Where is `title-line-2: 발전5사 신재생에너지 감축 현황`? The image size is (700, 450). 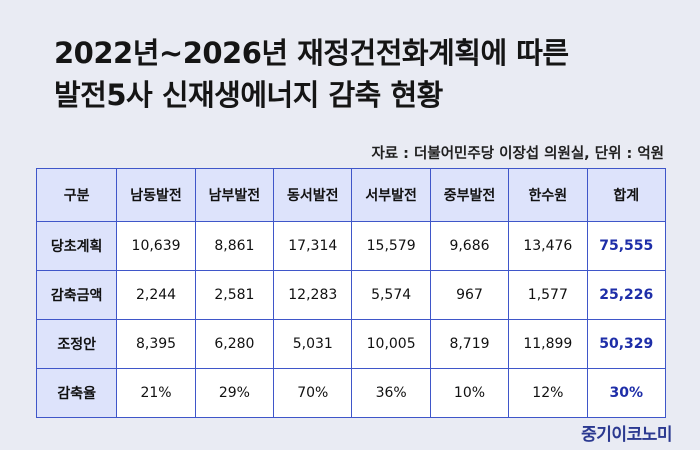
title-line-2: 발전5사 신재생에너지 감축 현황 is located at coordinates (248, 95).